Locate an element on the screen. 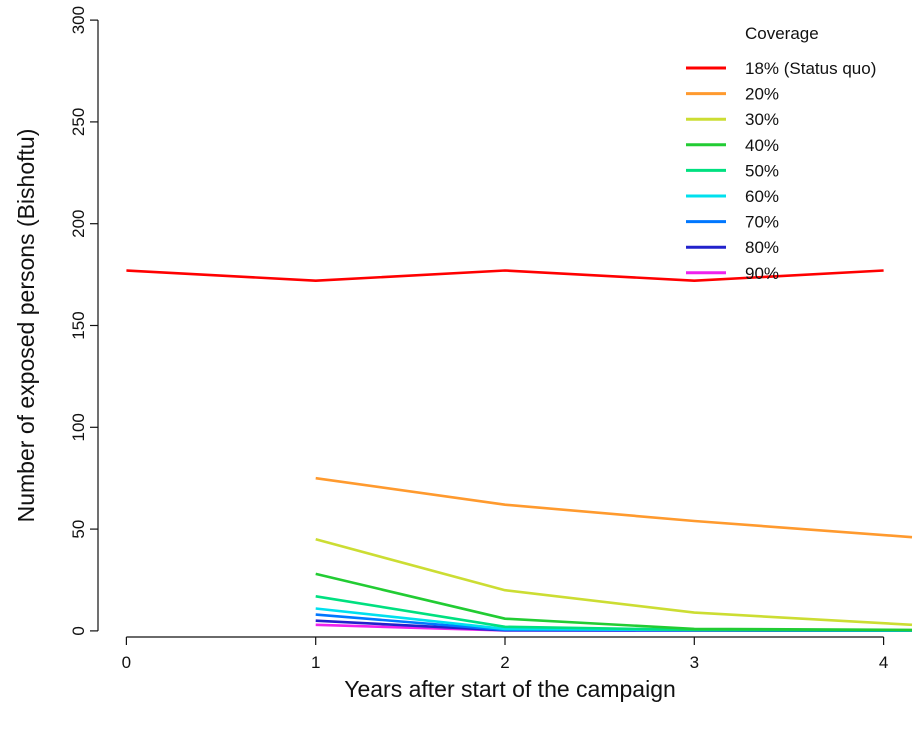  y-tick-label: 100 is located at coordinates (78, 427).